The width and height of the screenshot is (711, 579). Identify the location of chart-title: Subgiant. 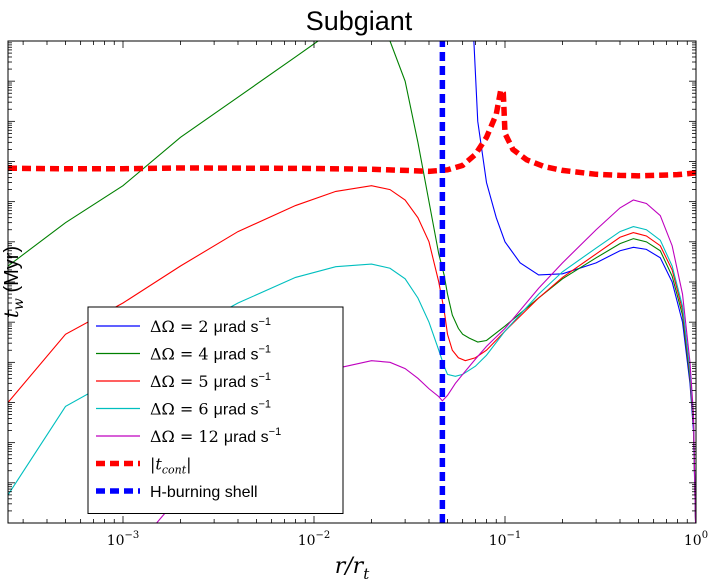
(359, 21).